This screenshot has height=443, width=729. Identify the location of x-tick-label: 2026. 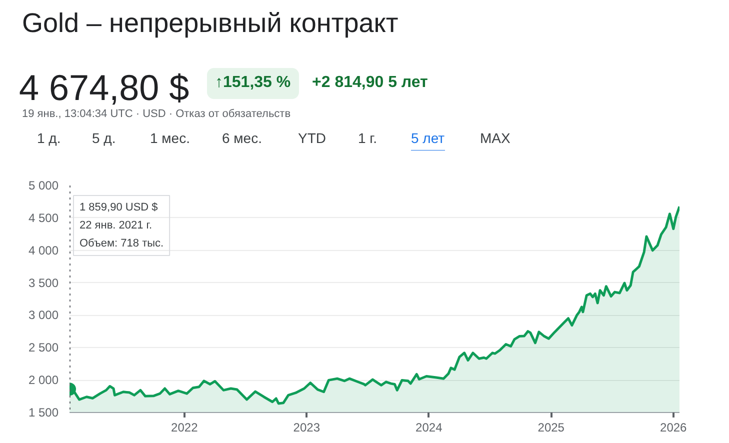
(674, 427).